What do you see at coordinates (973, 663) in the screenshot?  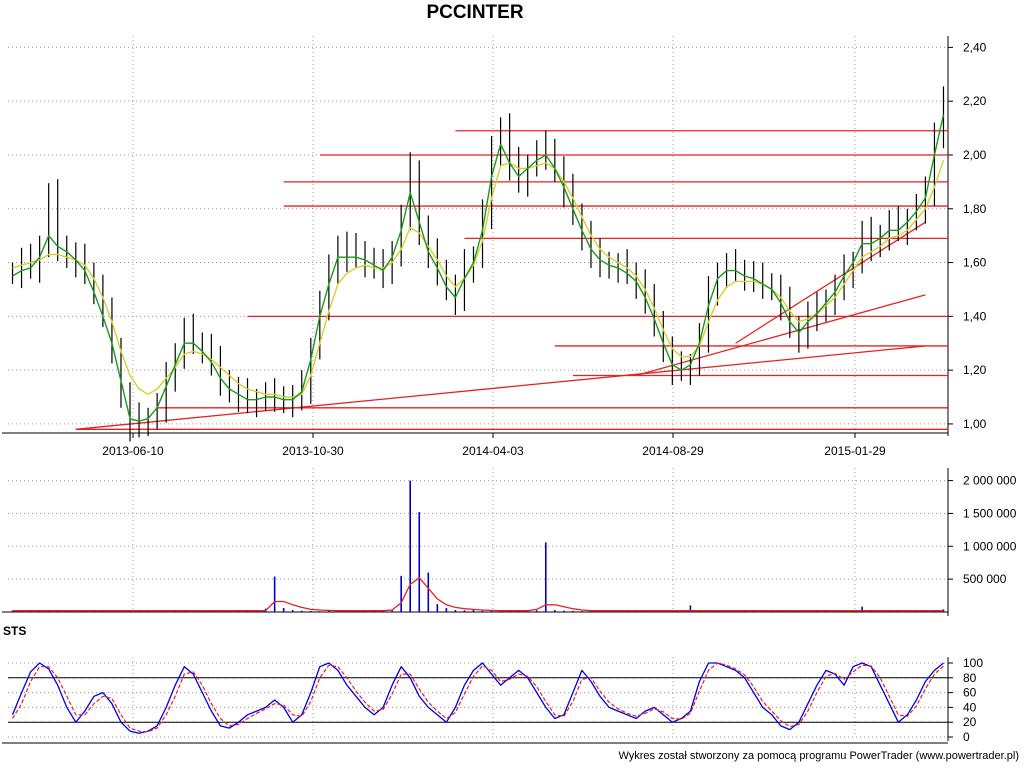 I see `sts-y-tick-label: 100` at bounding box center [973, 663].